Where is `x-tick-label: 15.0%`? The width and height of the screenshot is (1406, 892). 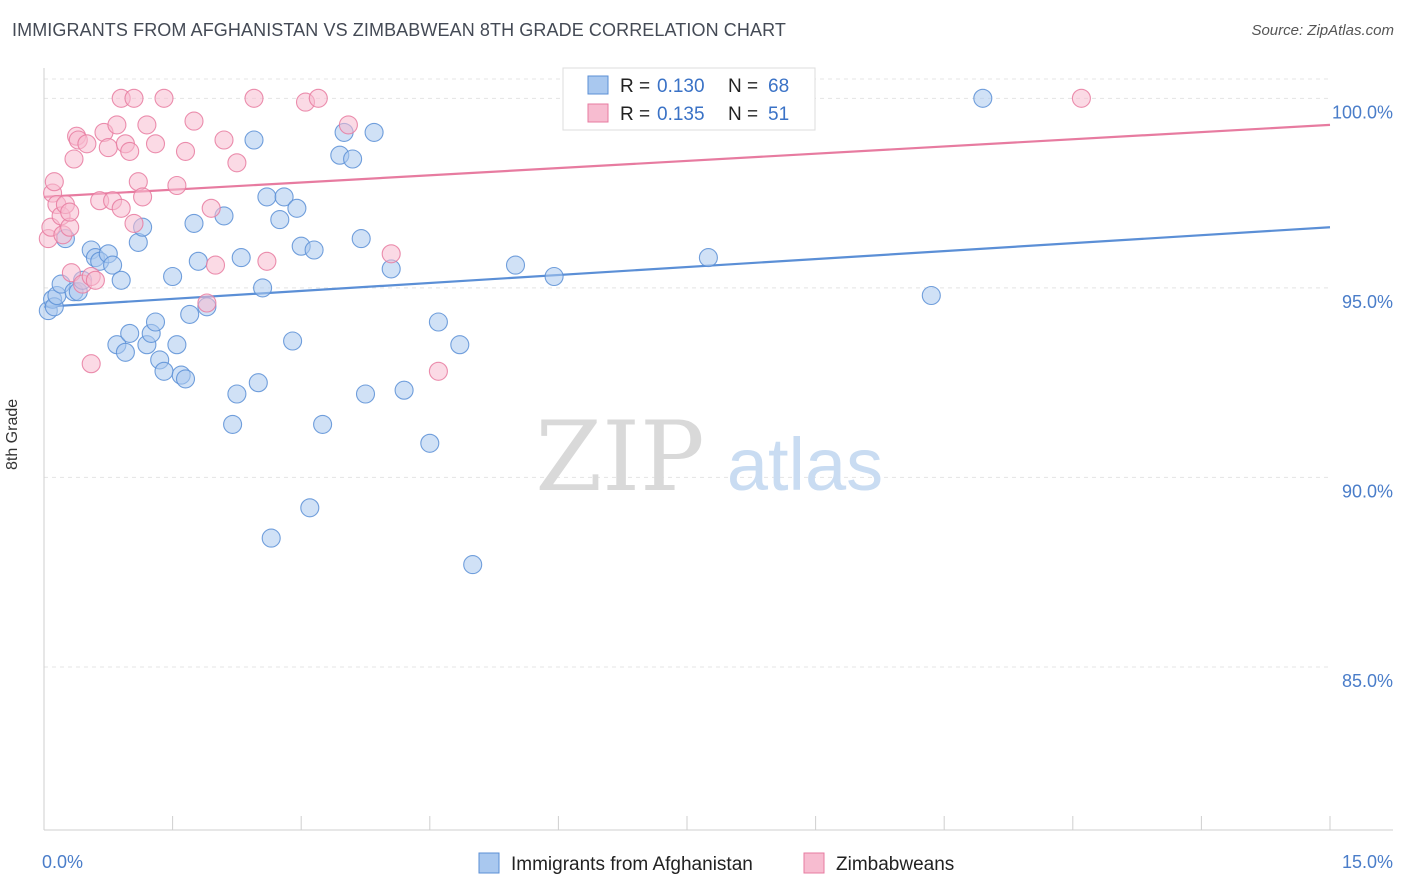
x-tick-label: 15.0% is located at coordinates (1367, 862).